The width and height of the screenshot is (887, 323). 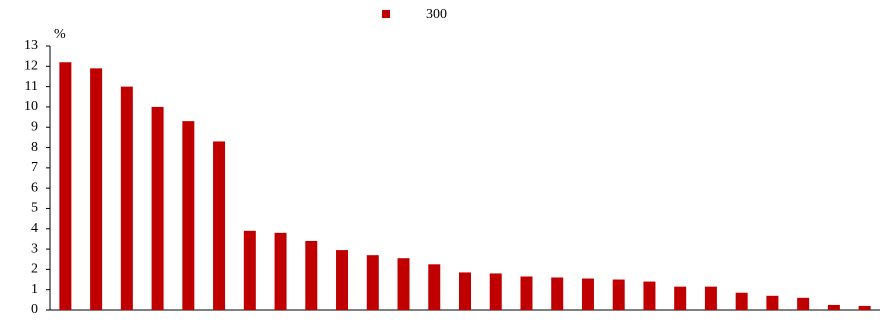 What do you see at coordinates (34, 187) in the screenshot?
I see `y-tick-label: 6` at bounding box center [34, 187].